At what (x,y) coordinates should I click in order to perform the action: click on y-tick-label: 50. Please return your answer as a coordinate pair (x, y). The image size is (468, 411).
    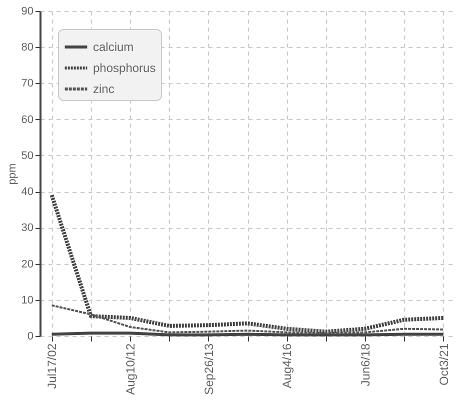
    Looking at the image, I should click on (27, 156).